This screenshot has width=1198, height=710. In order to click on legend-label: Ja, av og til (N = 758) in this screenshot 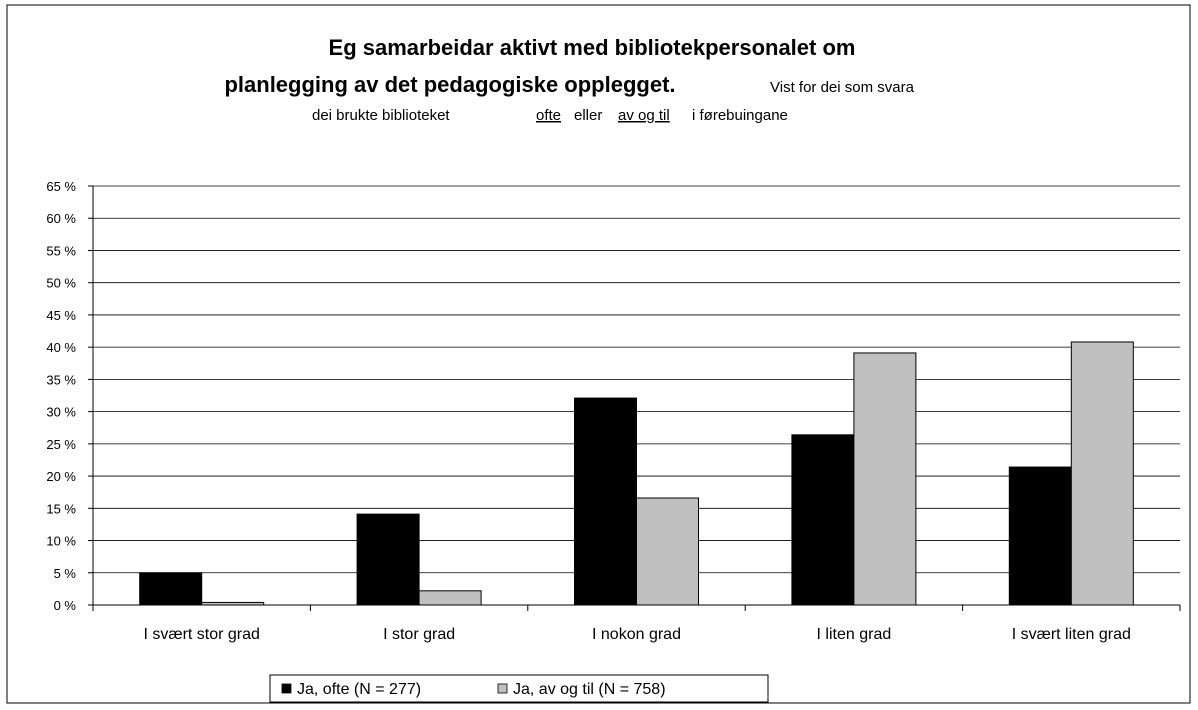, I will do `click(589, 689)`.